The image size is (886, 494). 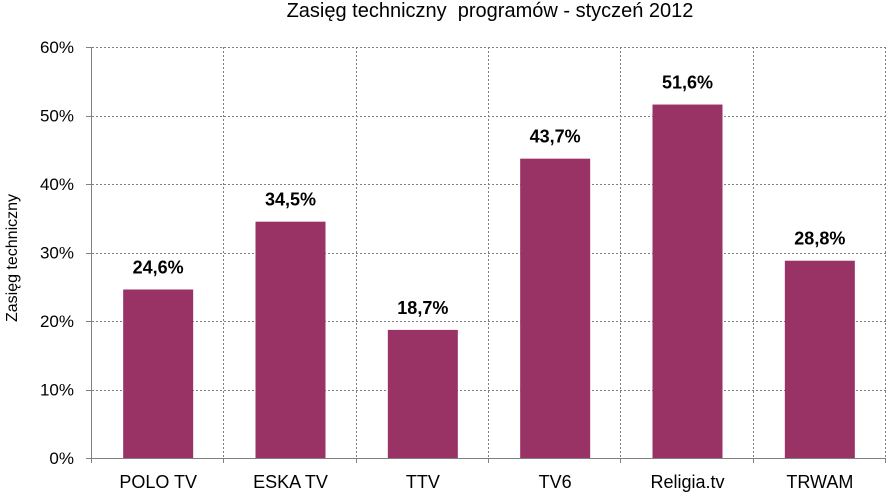 What do you see at coordinates (486, 482) in the screenshot?
I see `x-tick-labels: POLO TV ESKA TV TTV TV6 Religia.tv TRWAM` at bounding box center [486, 482].